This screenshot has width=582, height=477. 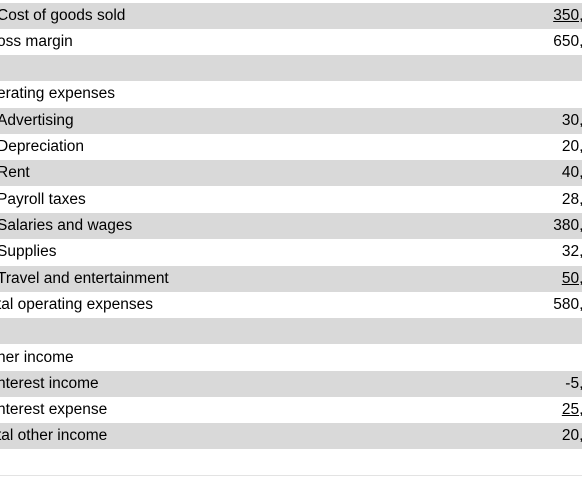 I want to click on row-label: Advertising, so click(x=37, y=120).